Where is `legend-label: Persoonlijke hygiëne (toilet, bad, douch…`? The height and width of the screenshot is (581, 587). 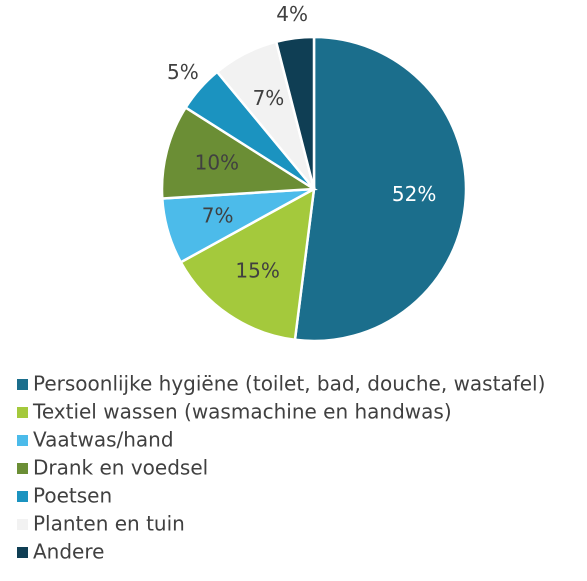 legend-label: Persoonlijke hygiëne (toilet, bad, douch… is located at coordinates (289, 384).